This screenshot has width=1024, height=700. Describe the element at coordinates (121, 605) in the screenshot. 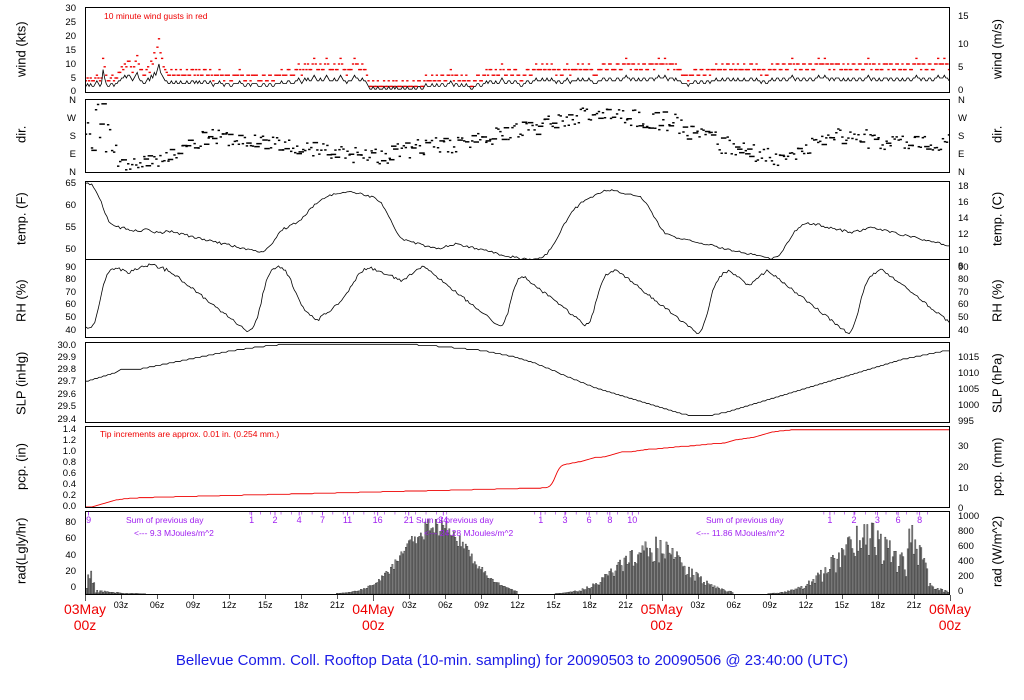

I see `xaxis-tick-0: 03z` at that location.